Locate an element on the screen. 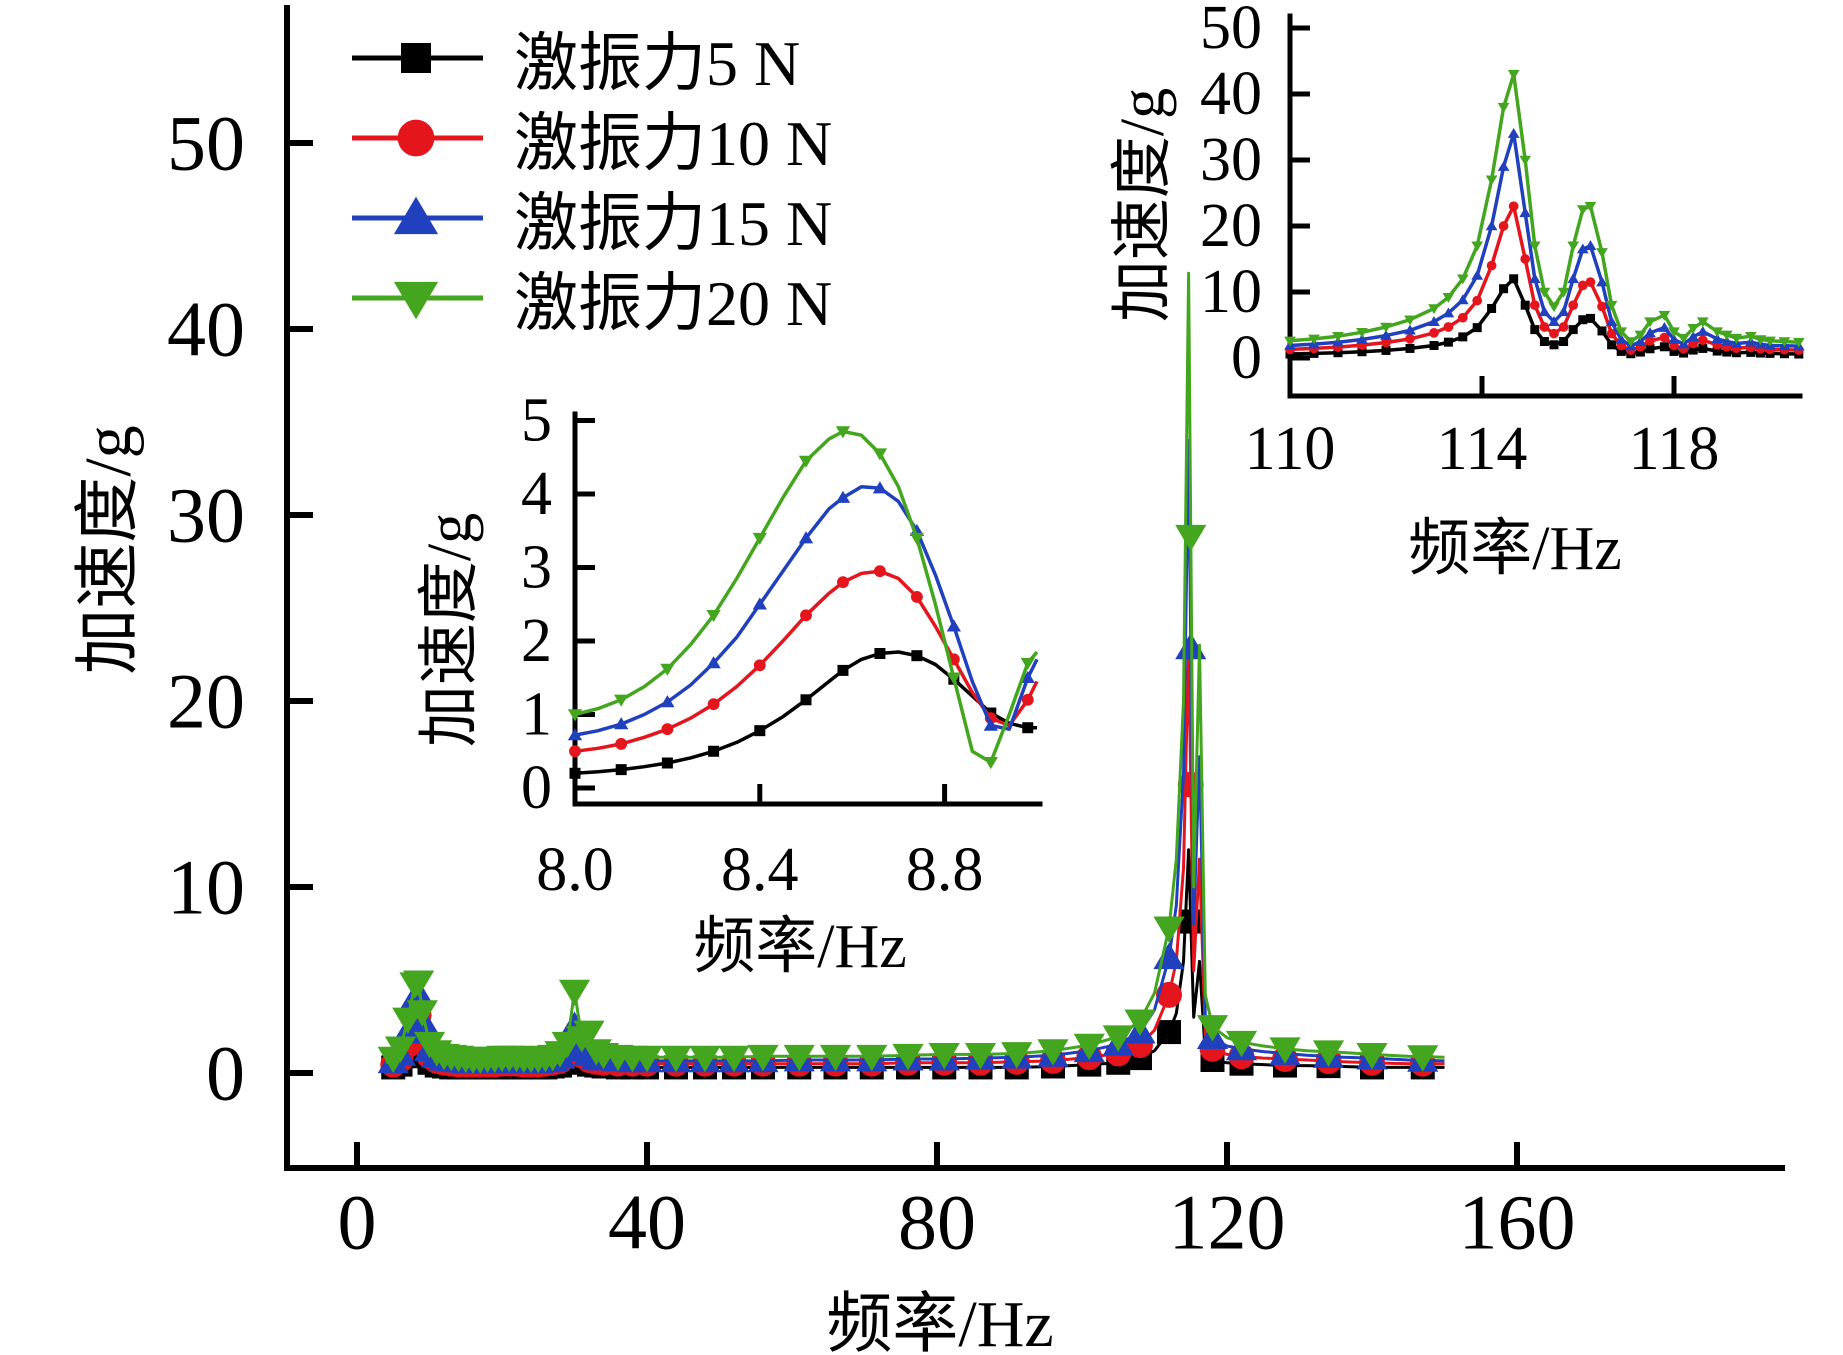  inset-resonance-series-line-triangle-down is located at coordinates (1544, 208).